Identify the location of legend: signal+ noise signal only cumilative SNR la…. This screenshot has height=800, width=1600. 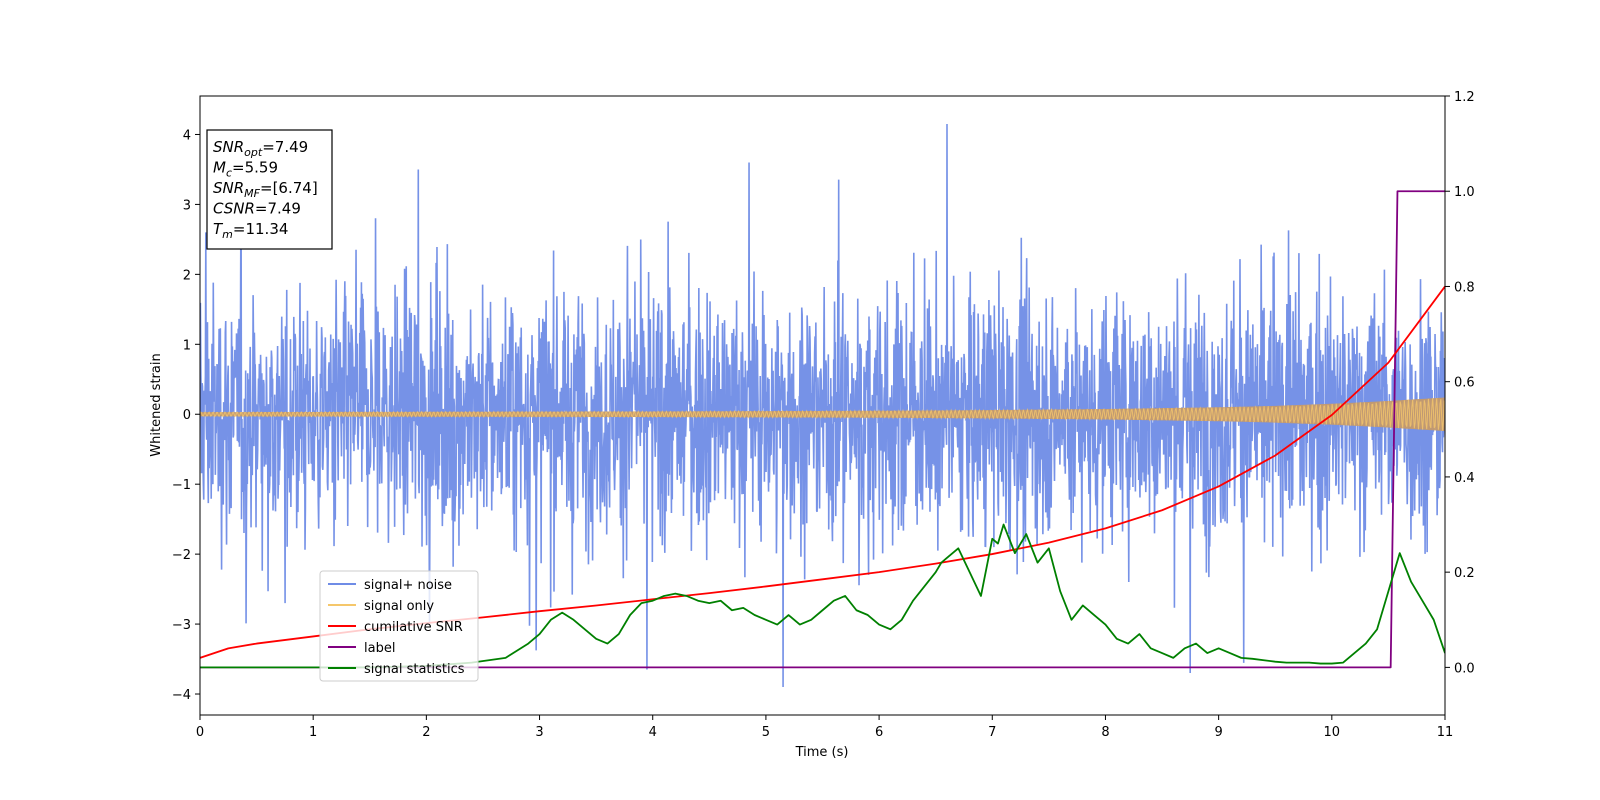
(399, 626).